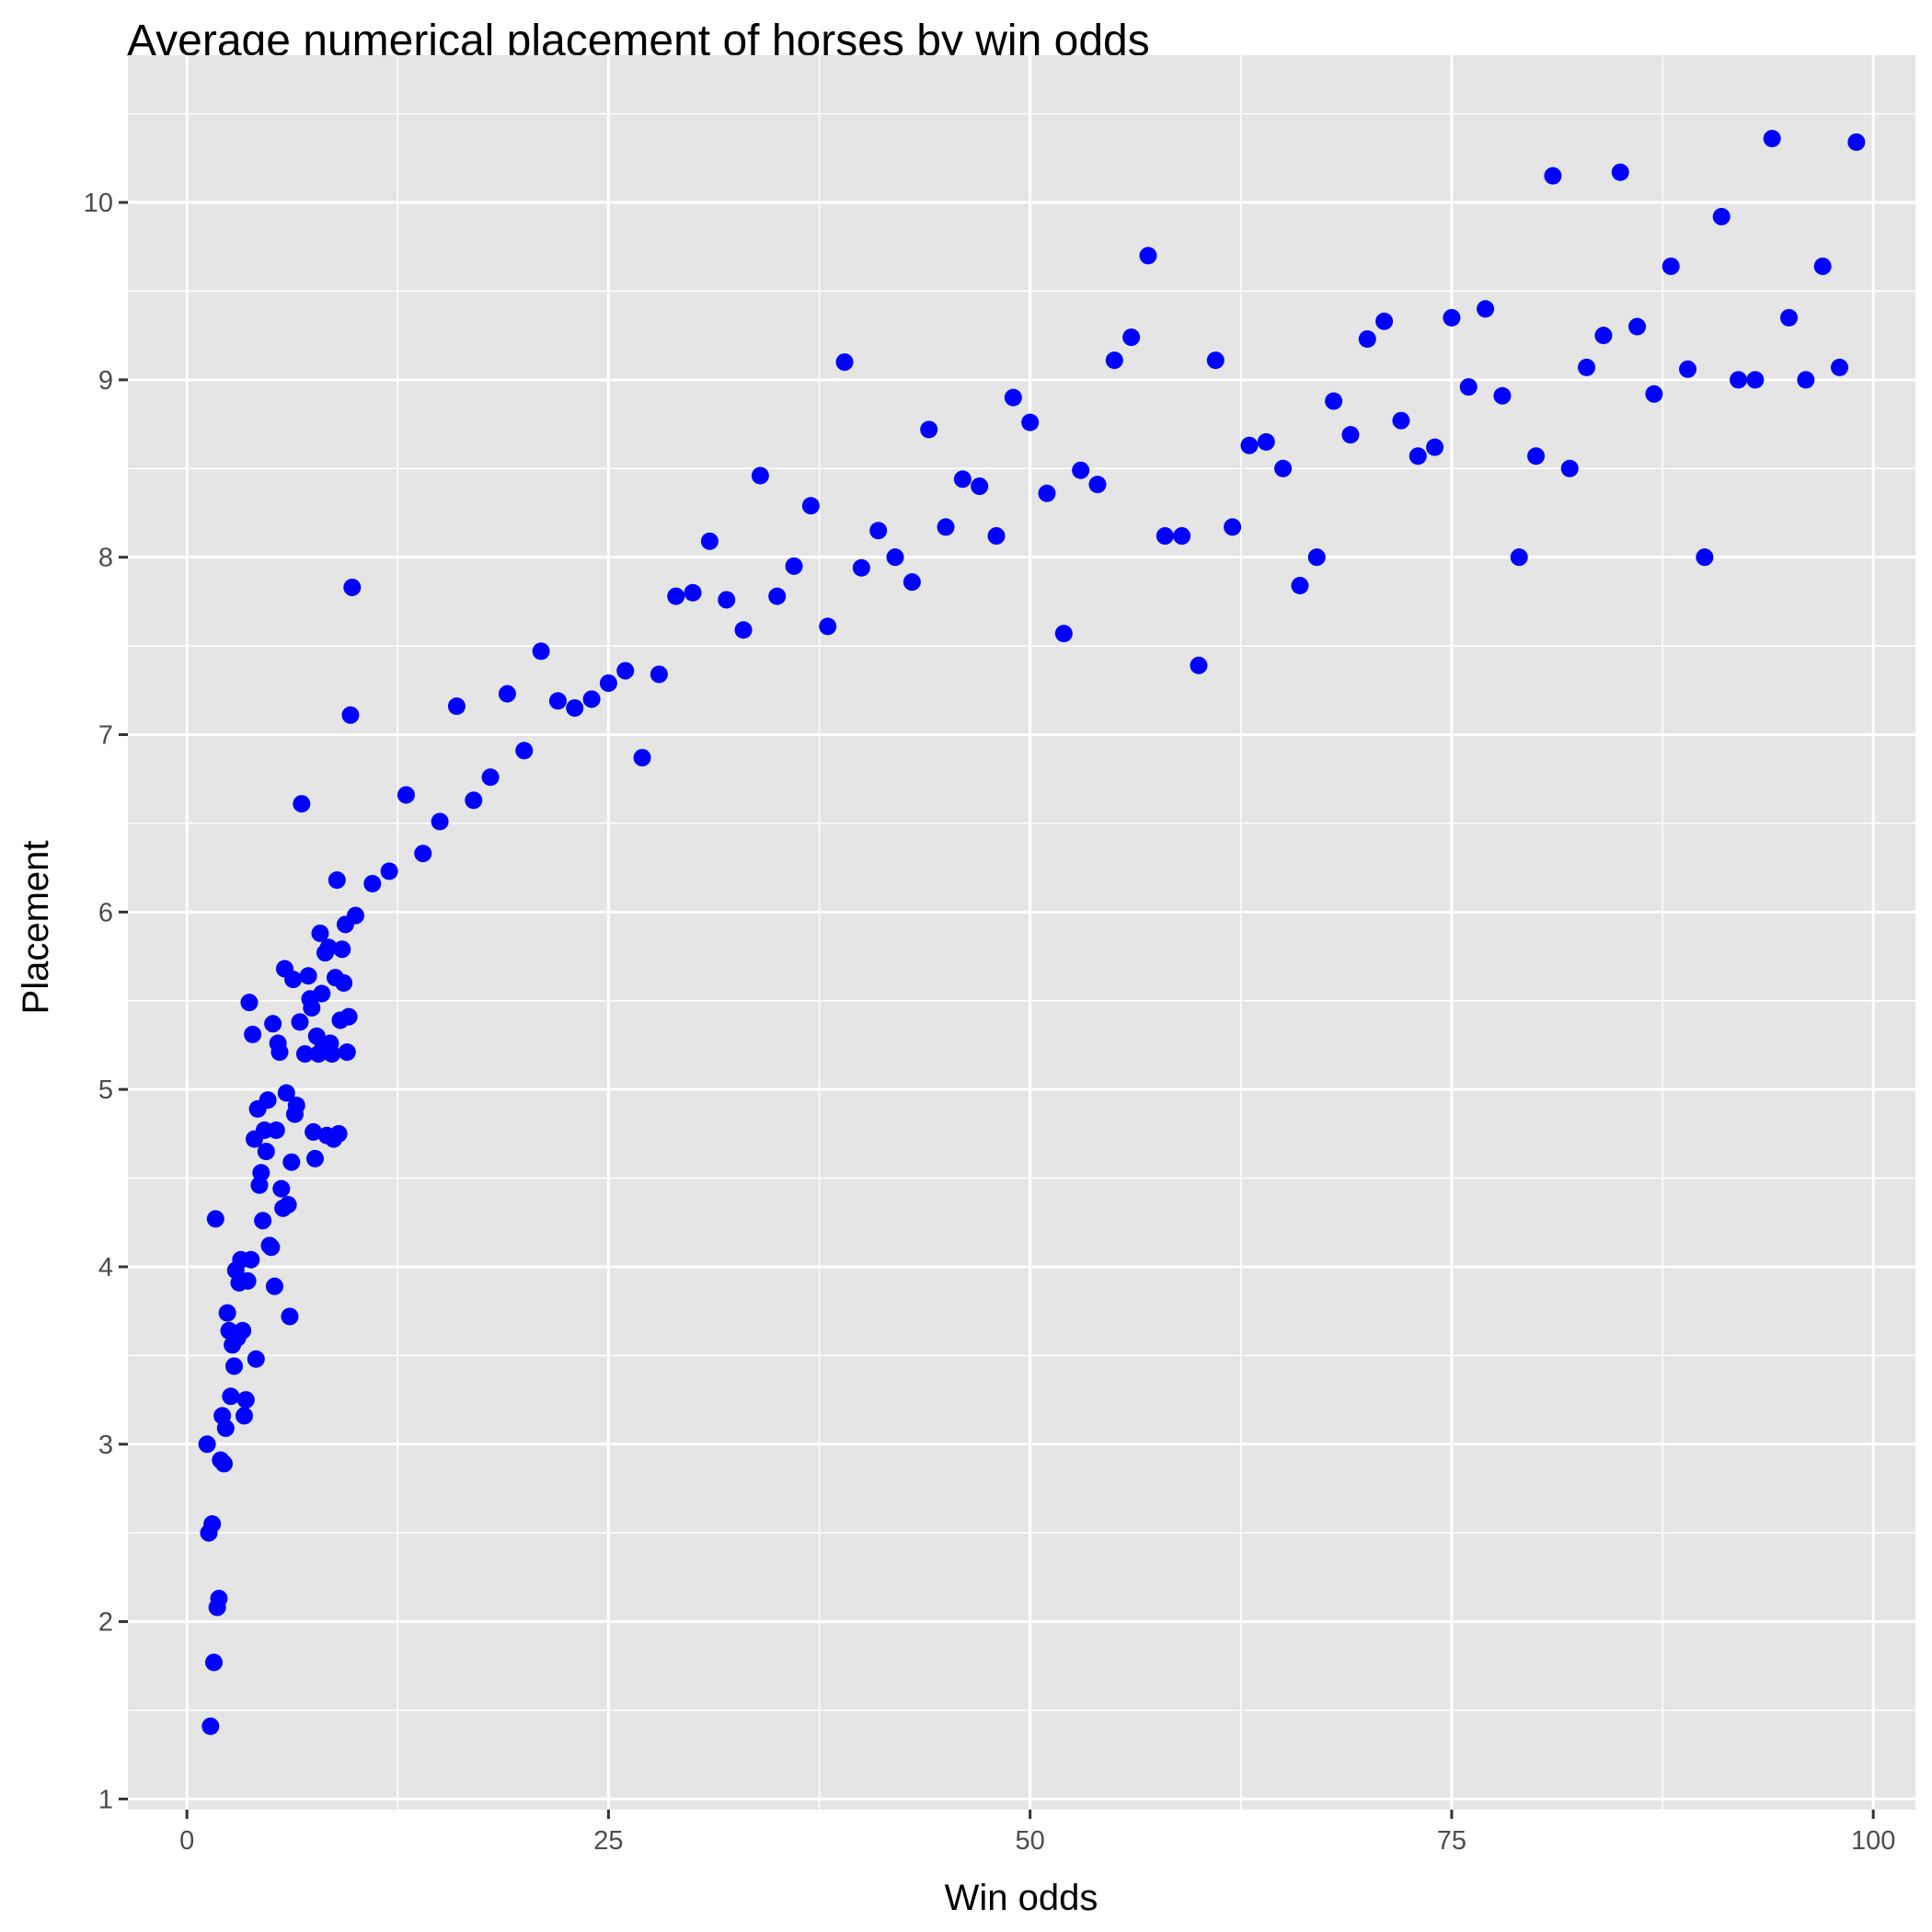  Describe the element at coordinates (105, 736) in the screenshot. I see `y-tick-label: 7` at that location.